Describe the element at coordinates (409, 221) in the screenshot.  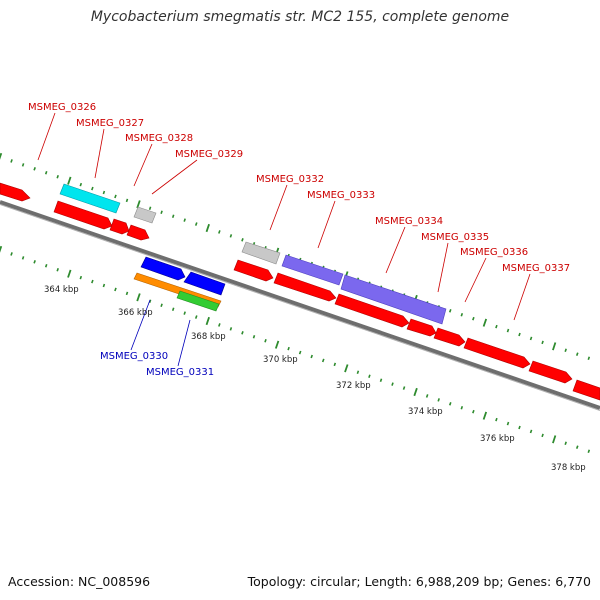
I see `gene-label: MSMEG_0334` at that location.